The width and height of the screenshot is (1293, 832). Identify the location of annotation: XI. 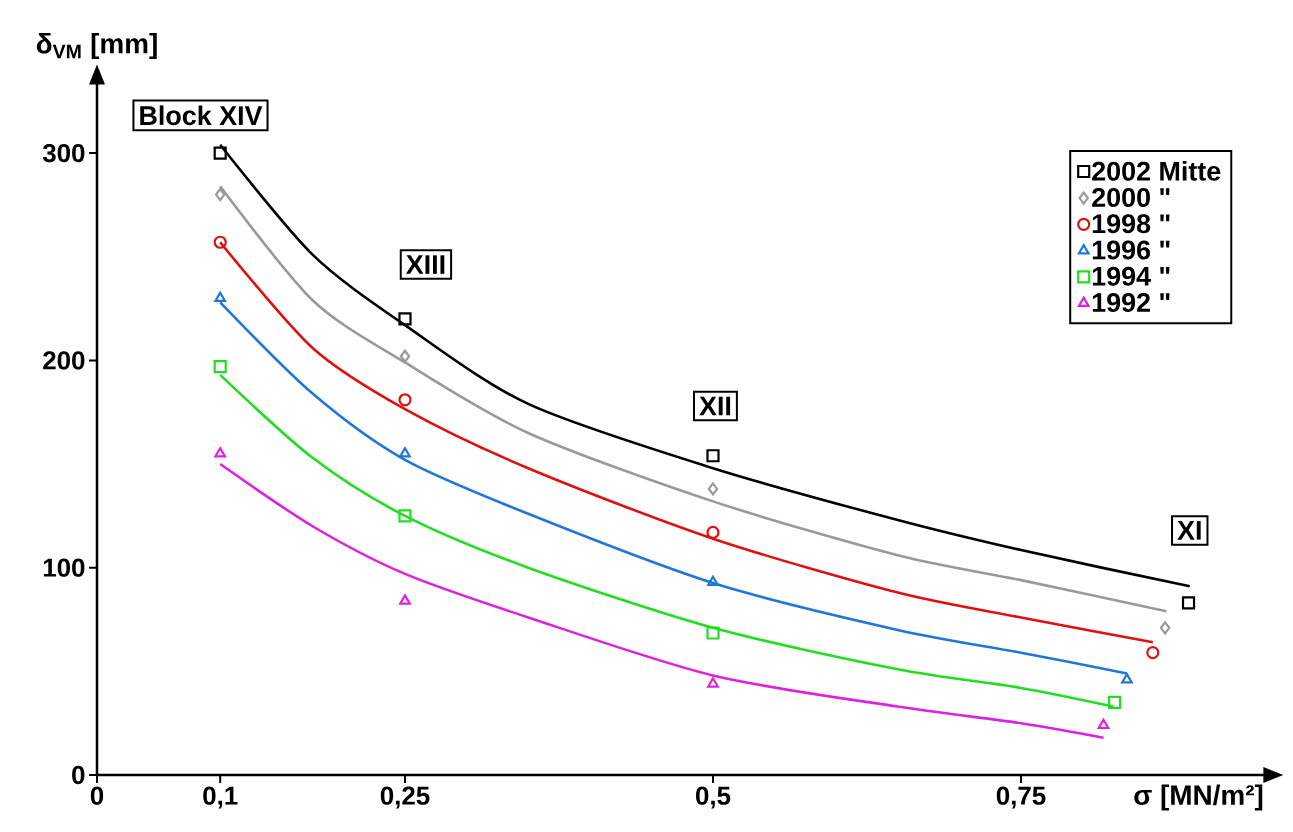
(1189, 530).